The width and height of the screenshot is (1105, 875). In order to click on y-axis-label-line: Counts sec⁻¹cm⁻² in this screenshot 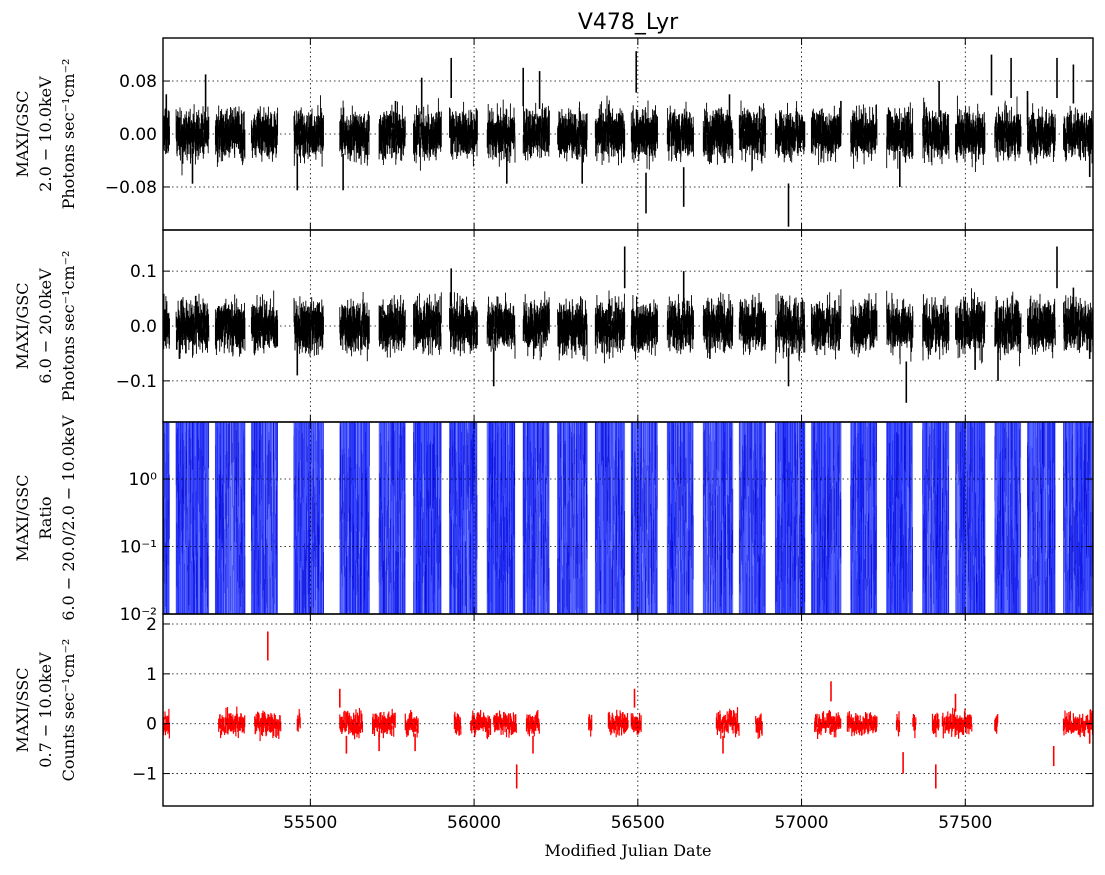, I will do `click(68, 710)`.